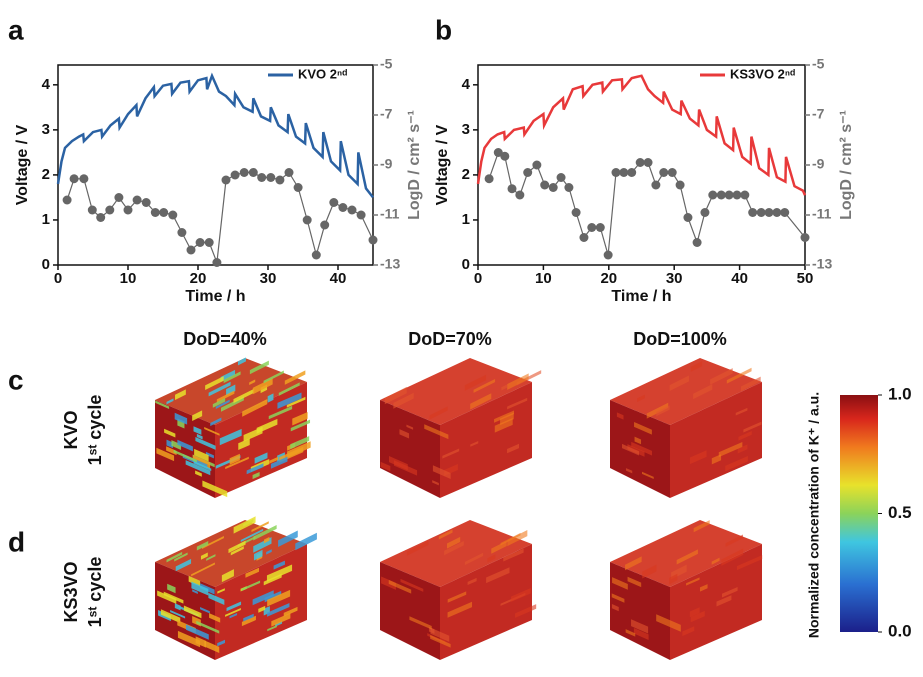 The width and height of the screenshot is (923, 677). I want to click on plot-frame, so click(215, 165).